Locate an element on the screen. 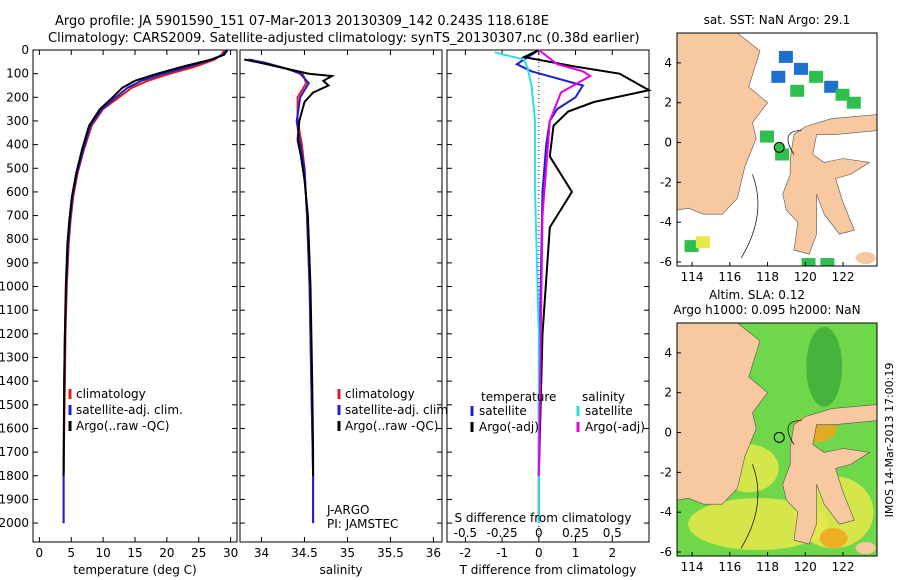 The width and height of the screenshot is (900, 580). map-content is located at coordinates (777, 439).